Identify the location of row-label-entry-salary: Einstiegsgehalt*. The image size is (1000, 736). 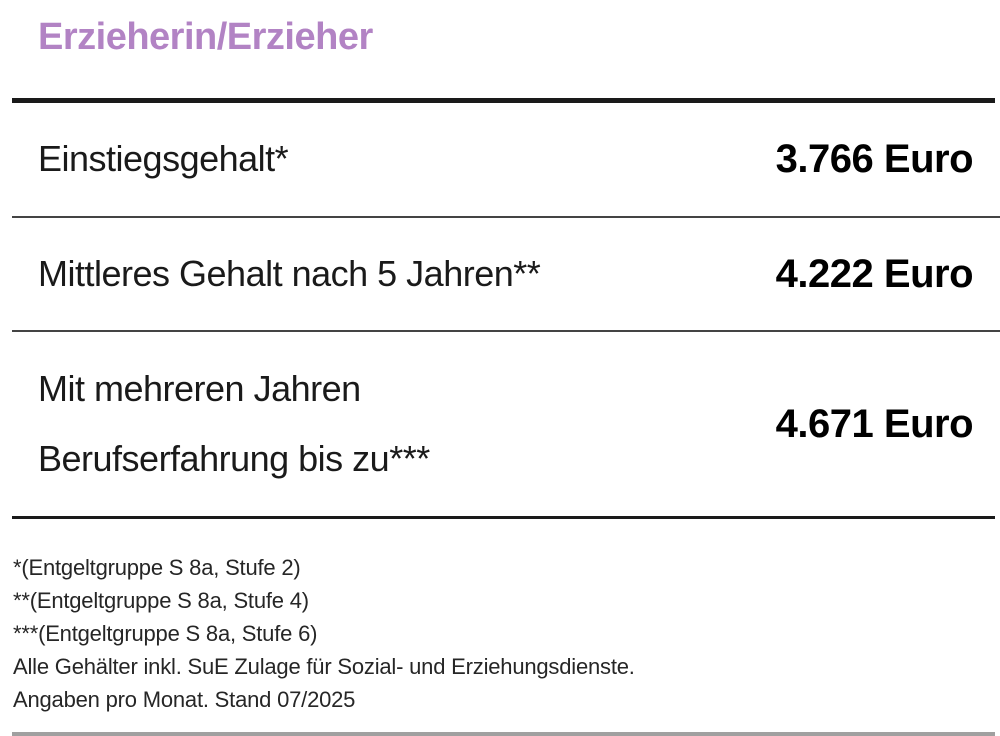
(163, 159).